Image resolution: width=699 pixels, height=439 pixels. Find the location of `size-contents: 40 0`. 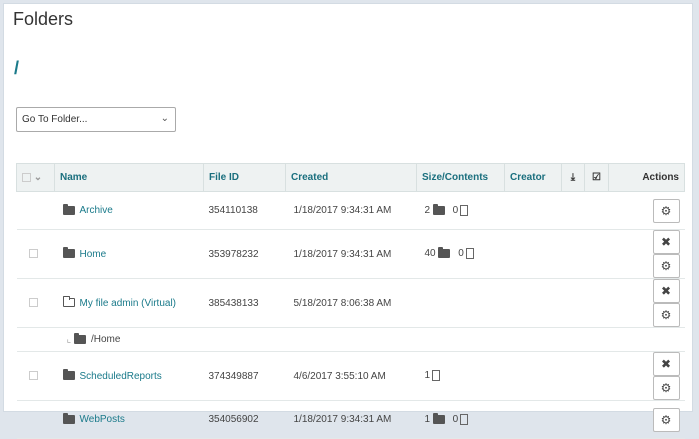

size-contents: 40 0 is located at coordinates (460, 254).